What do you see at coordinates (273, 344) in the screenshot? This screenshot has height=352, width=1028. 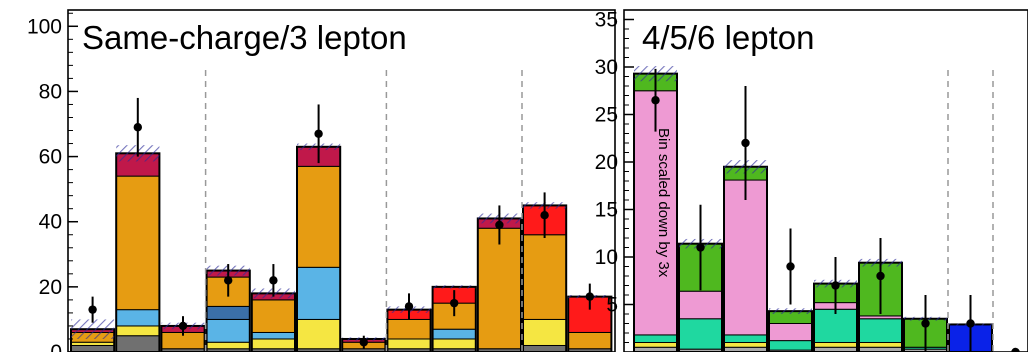 I see `left-bin-5-segment-yellow` at bounding box center [273, 344].